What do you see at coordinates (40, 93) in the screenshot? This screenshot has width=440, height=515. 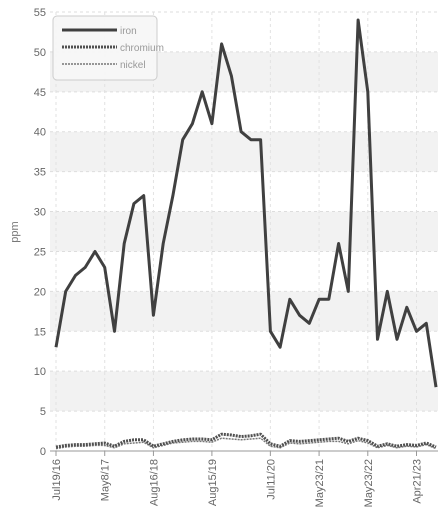 I see `y-tick-label: 45` at bounding box center [40, 93].